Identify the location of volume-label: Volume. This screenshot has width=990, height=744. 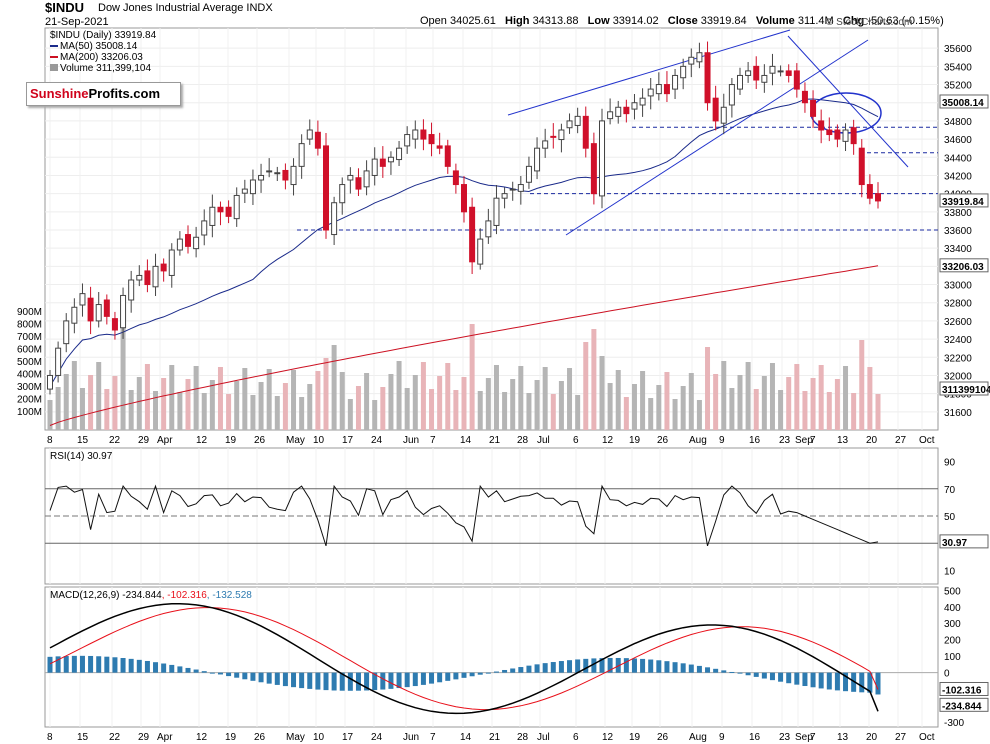
(775, 21).